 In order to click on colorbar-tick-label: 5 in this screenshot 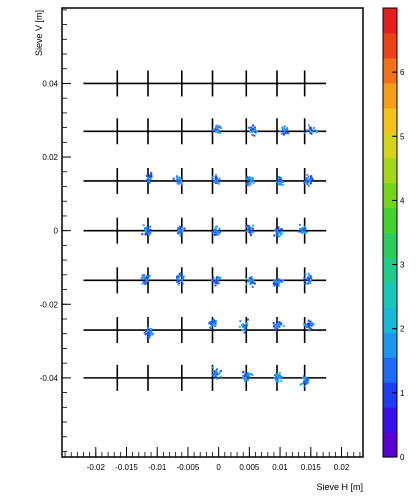, I will do `click(402, 136)`.